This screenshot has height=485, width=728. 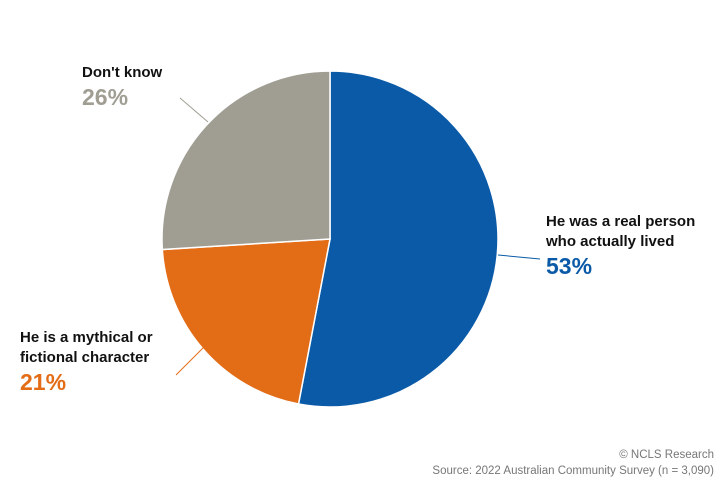 I want to click on category-label: He was a real person who actually lived, so click(x=621, y=231).